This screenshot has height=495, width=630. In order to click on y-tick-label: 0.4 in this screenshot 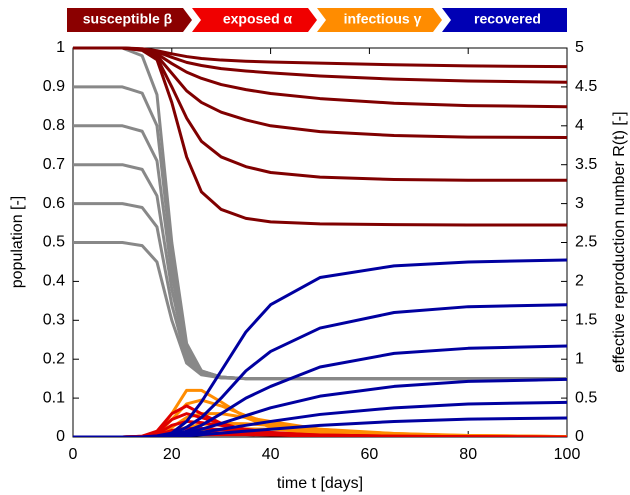, I will do `click(54, 281)`.